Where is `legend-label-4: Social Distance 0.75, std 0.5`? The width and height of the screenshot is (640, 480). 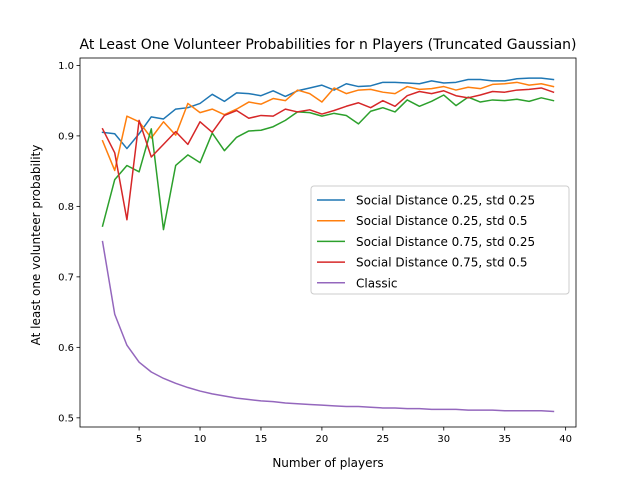
legend-label-4: Social Distance 0.75, std 0.5 is located at coordinates (442, 263).